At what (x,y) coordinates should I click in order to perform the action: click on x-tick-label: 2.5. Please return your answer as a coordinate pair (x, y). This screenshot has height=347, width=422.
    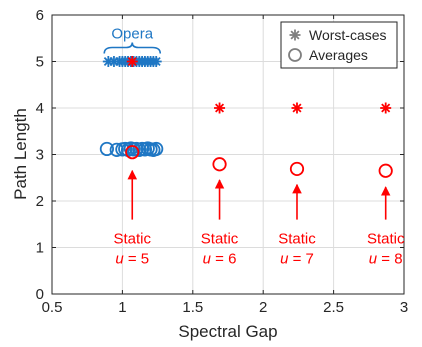
    Looking at the image, I should click on (333, 307).